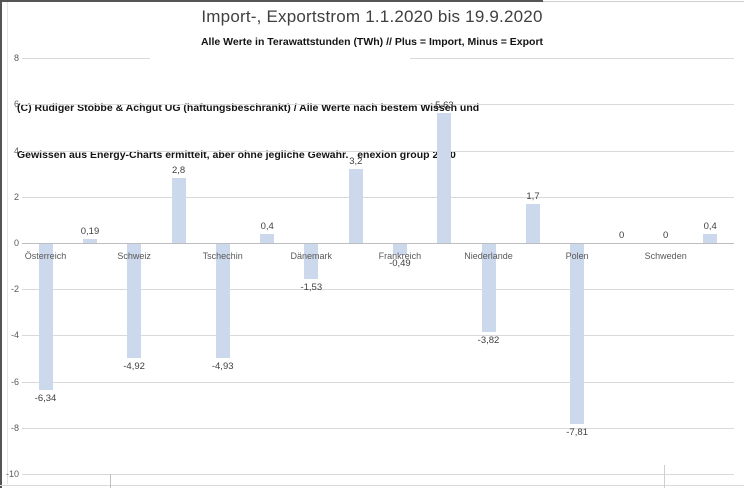 The image size is (744, 488). I want to click on zero-axis-line, so click(378, 243).